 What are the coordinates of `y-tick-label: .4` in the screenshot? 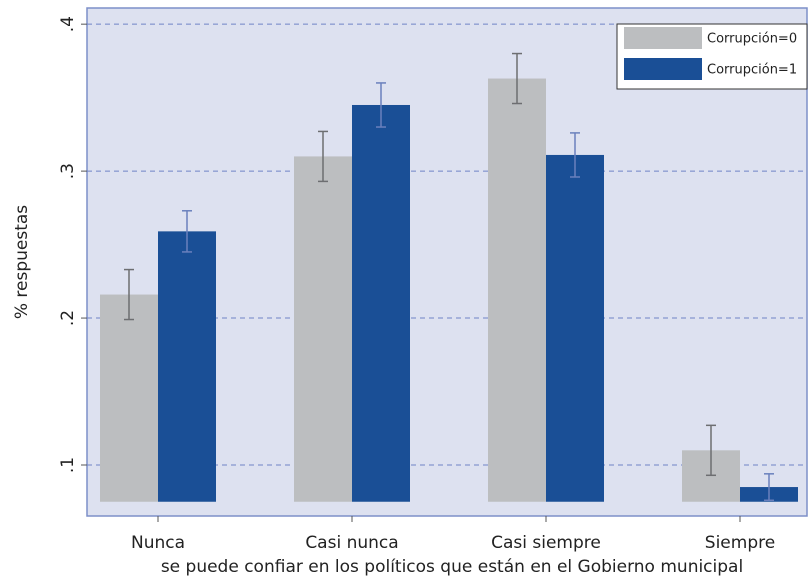 It's located at (68, 24).